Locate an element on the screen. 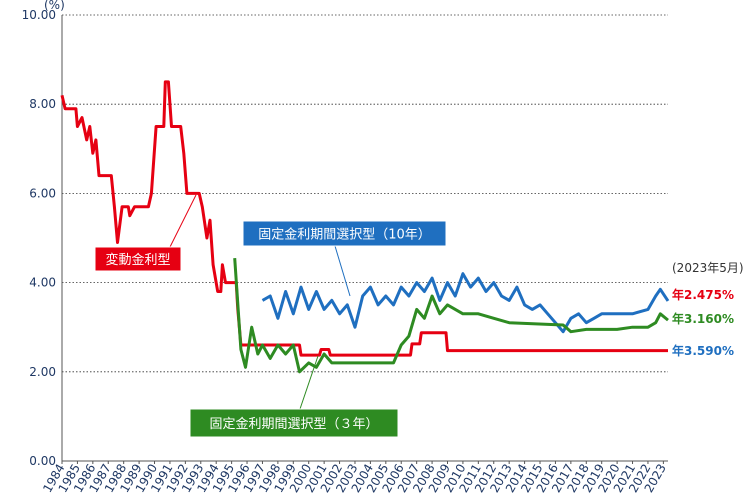 Image resolution: width=750 pixels, height=500 pixels. y-unit: (%) is located at coordinates (54, 6).